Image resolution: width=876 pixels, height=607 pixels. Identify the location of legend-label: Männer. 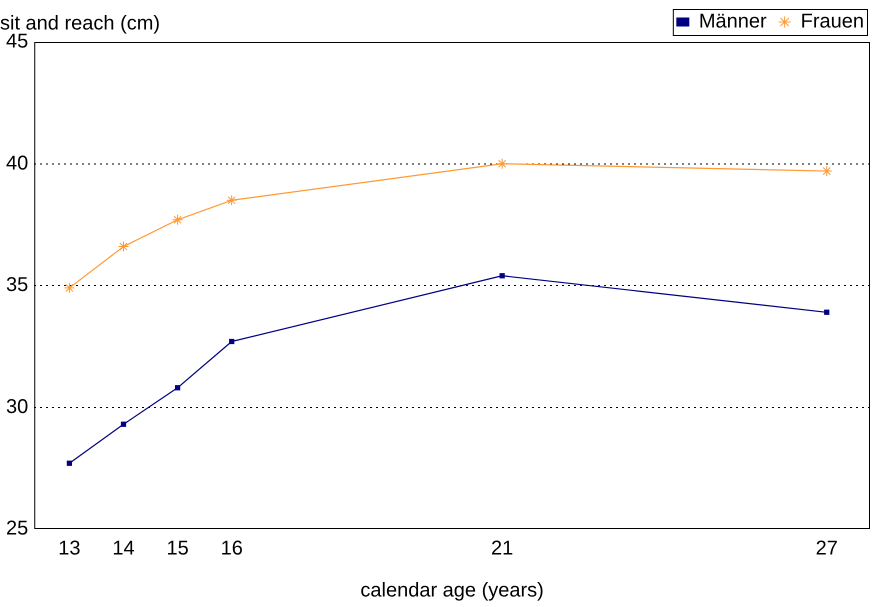
(732, 21).